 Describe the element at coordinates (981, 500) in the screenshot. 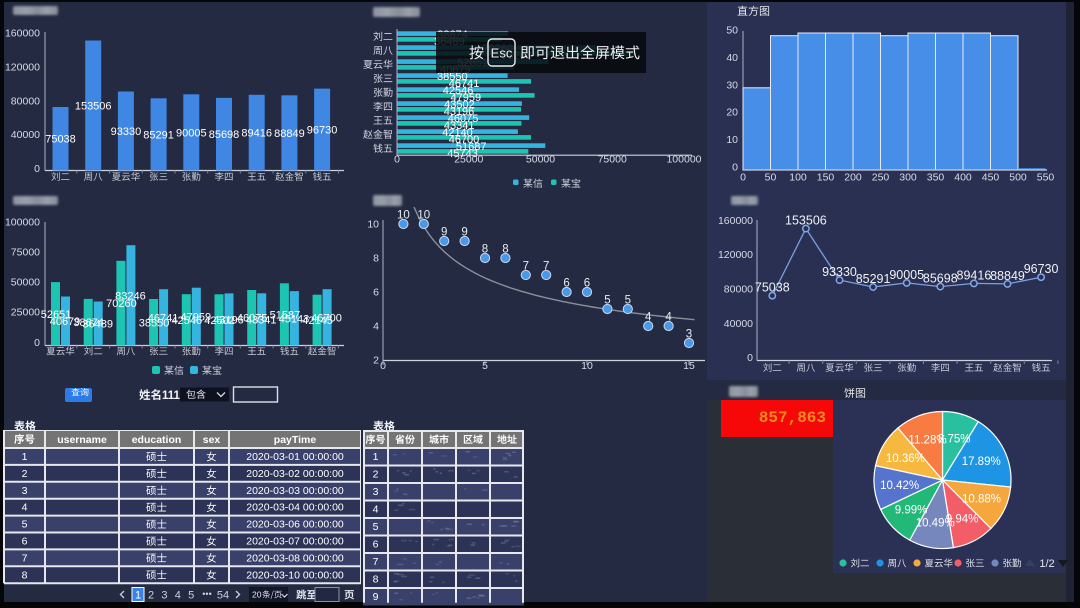

I see `svg-text: 10.88%` at that location.